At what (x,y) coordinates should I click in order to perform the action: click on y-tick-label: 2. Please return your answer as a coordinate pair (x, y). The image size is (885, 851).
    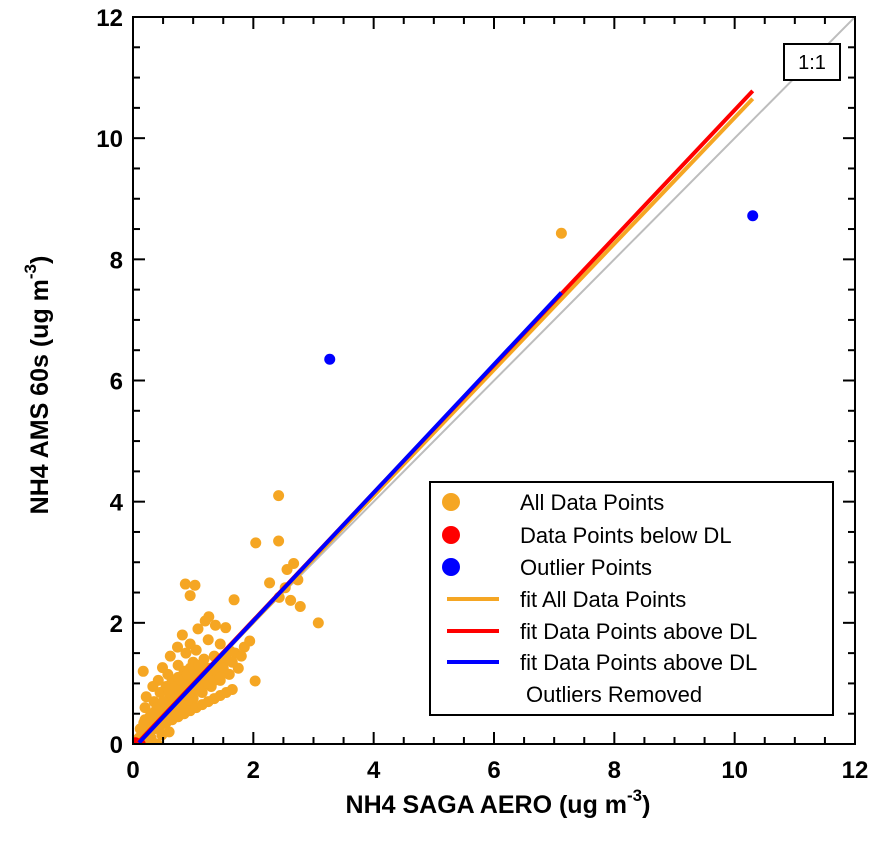
    Looking at the image, I should click on (116, 624).